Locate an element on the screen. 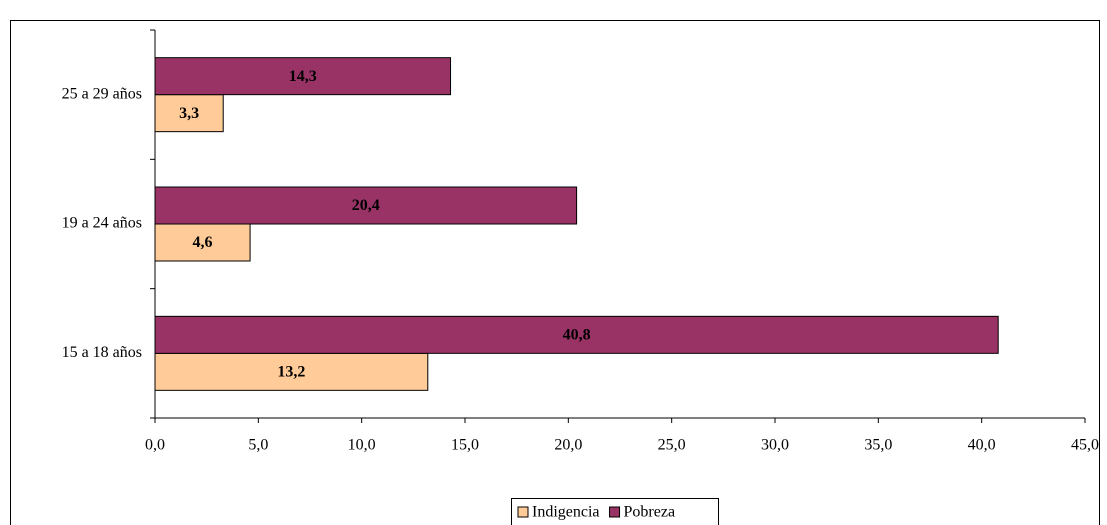 The height and width of the screenshot is (525, 1107). value-label: 40,8 is located at coordinates (577, 335).